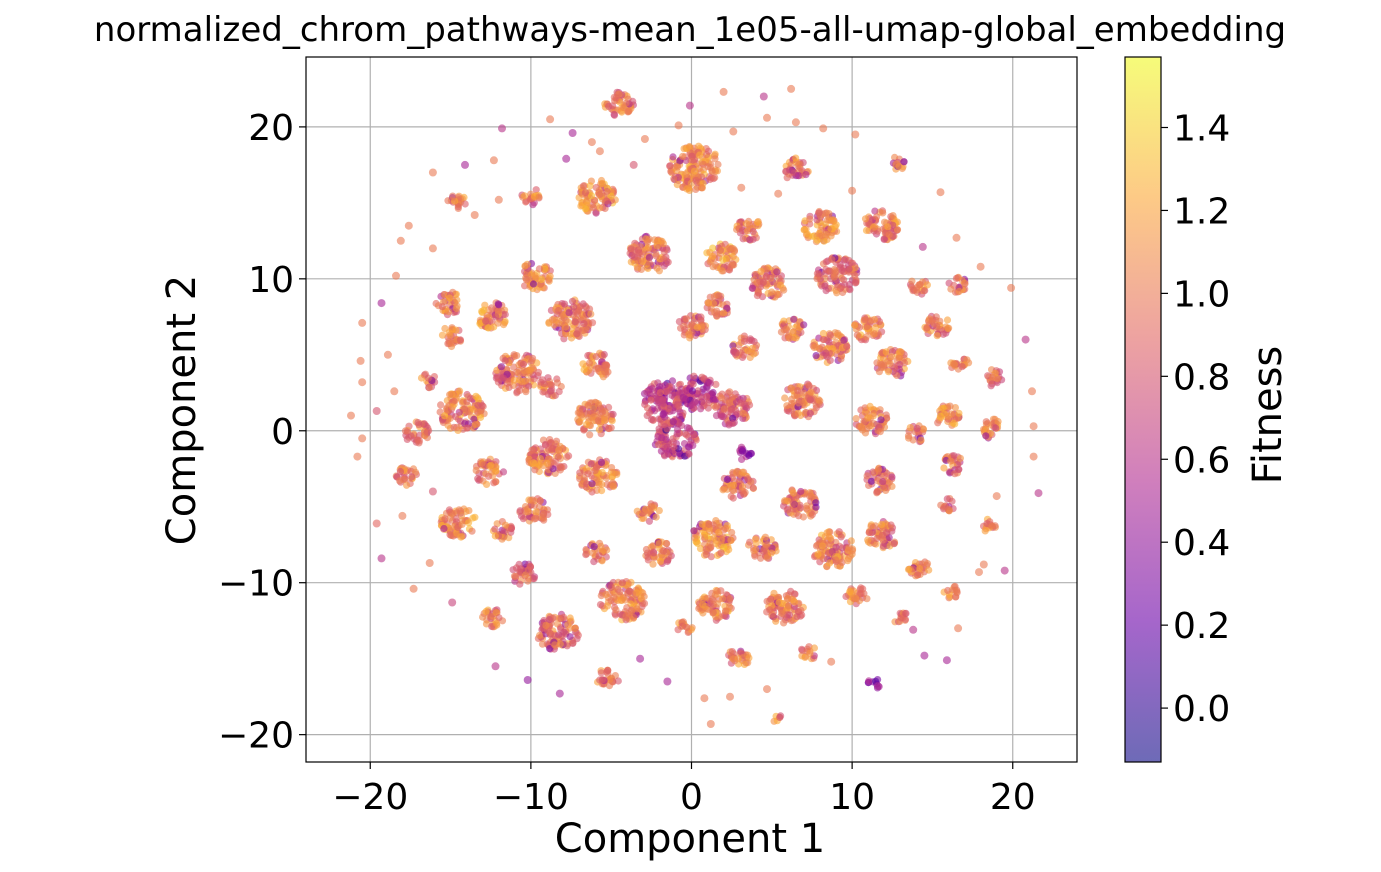  Describe the element at coordinates (282, 432) in the screenshot. I see `y-tick-label: 0` at that location.